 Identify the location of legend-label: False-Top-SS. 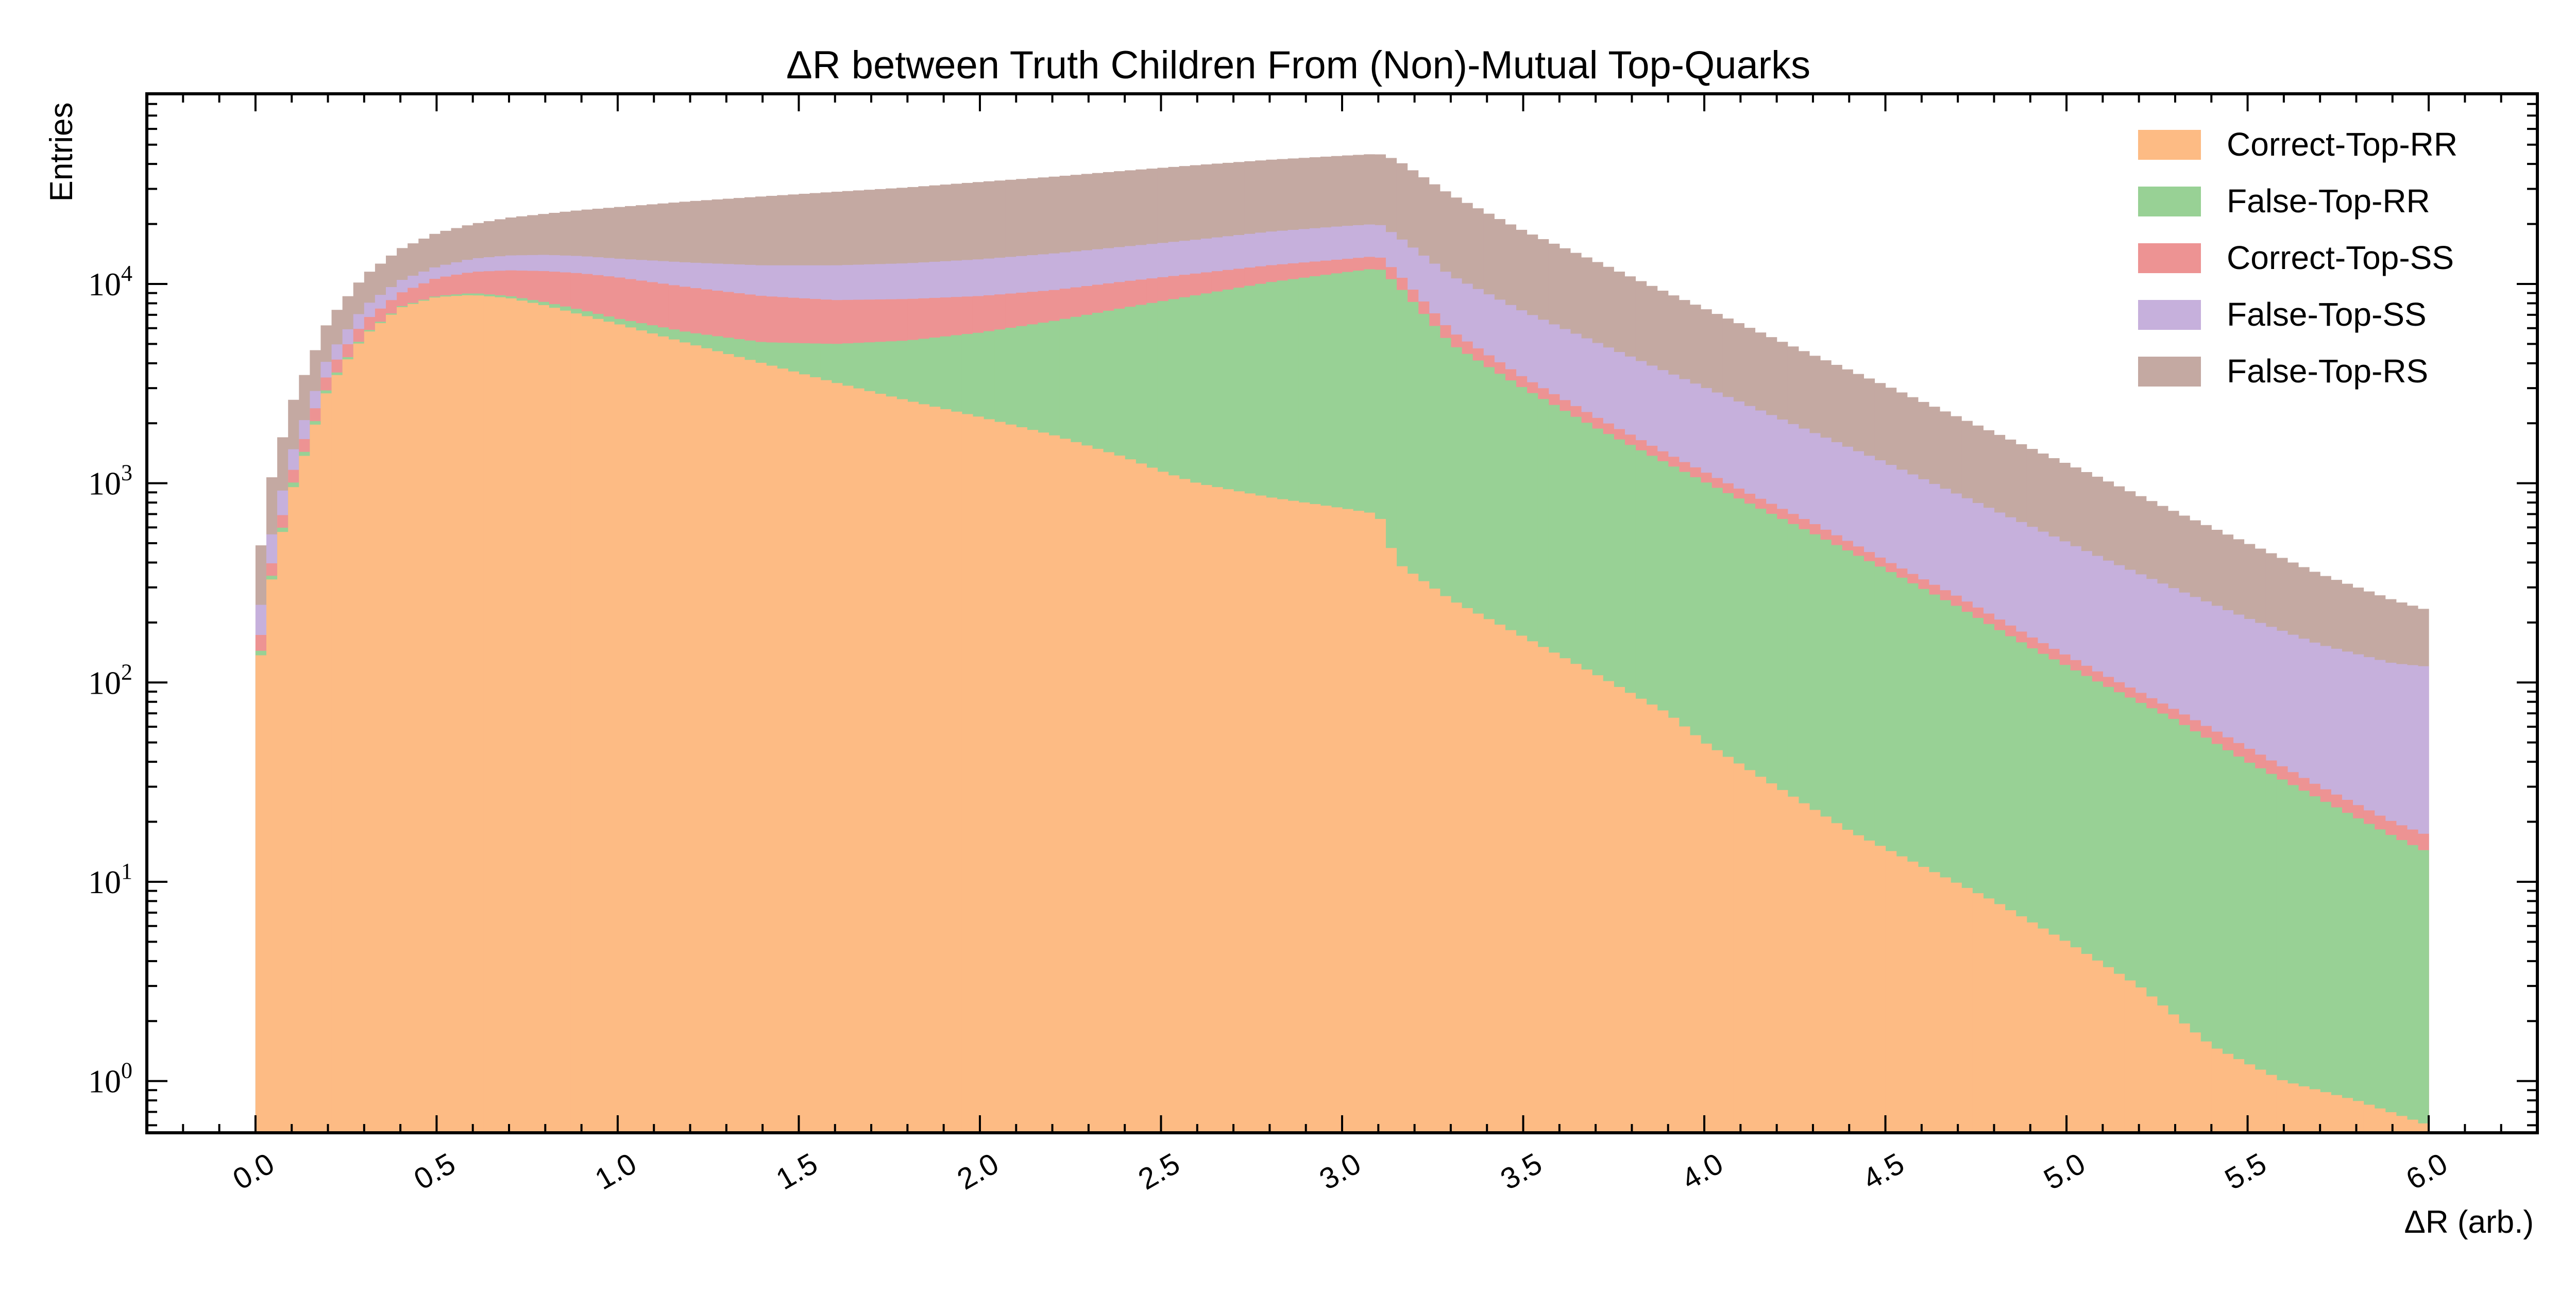
(2327, 314).